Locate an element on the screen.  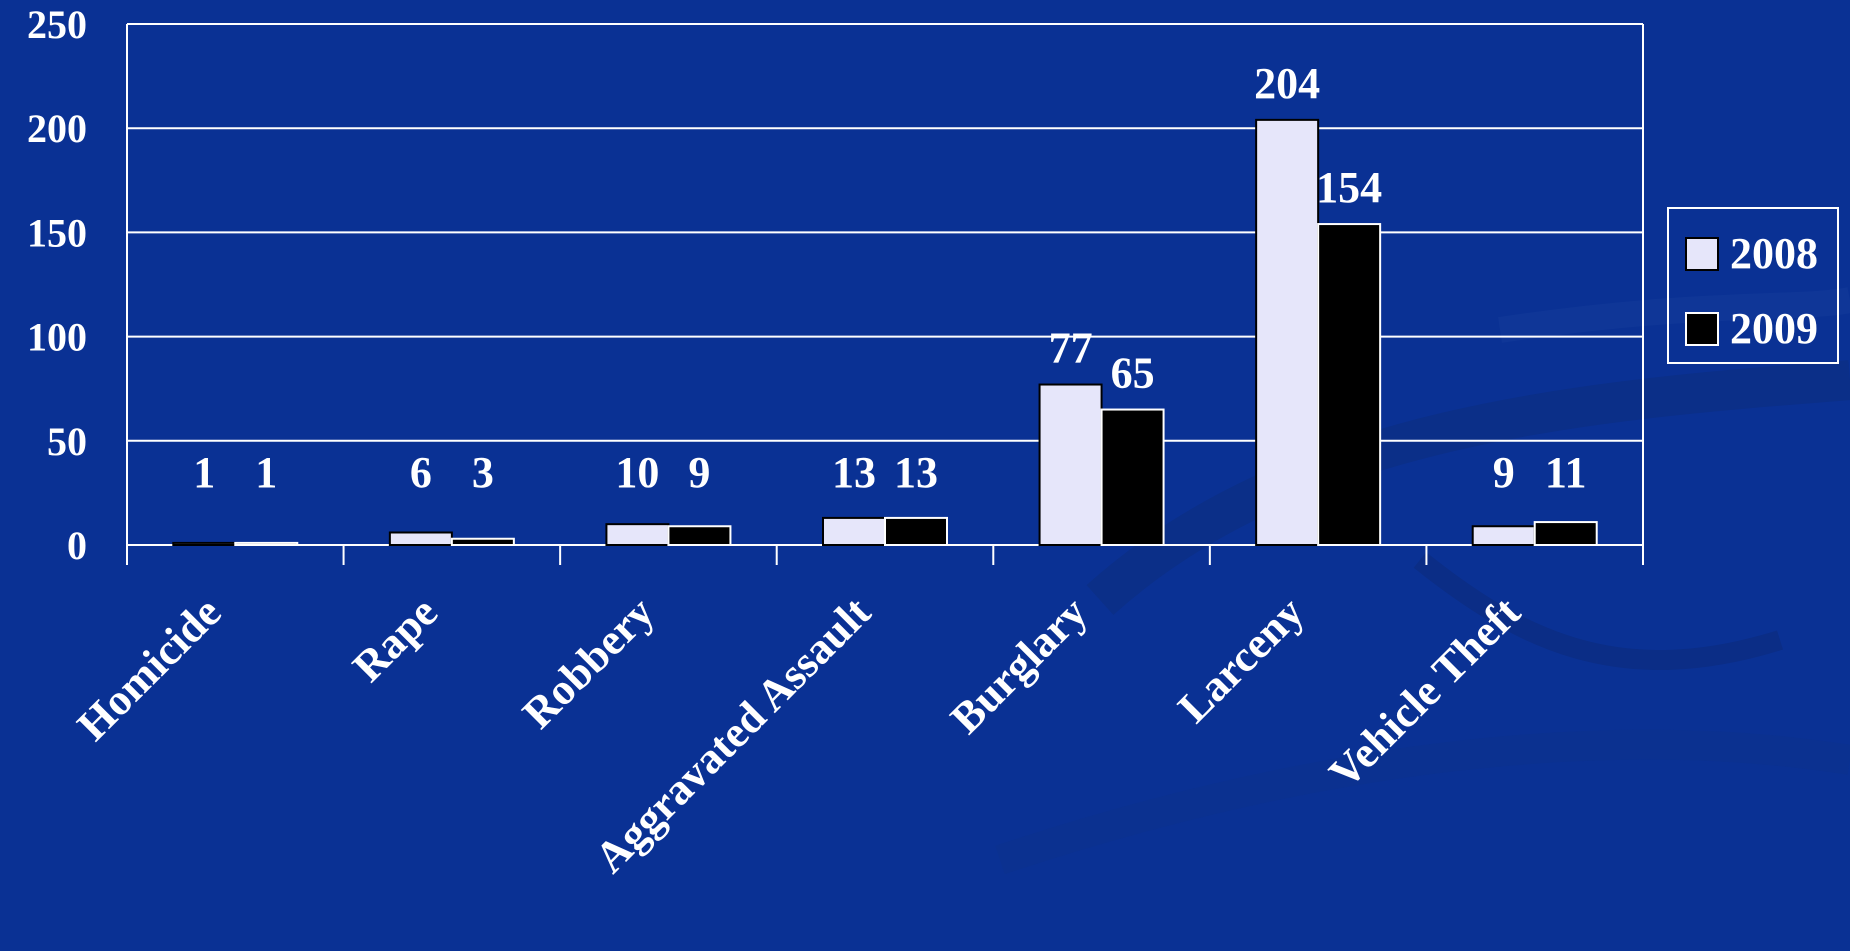
x-tick-label: Vehicle Theft is located at coordinates (1425, 692).